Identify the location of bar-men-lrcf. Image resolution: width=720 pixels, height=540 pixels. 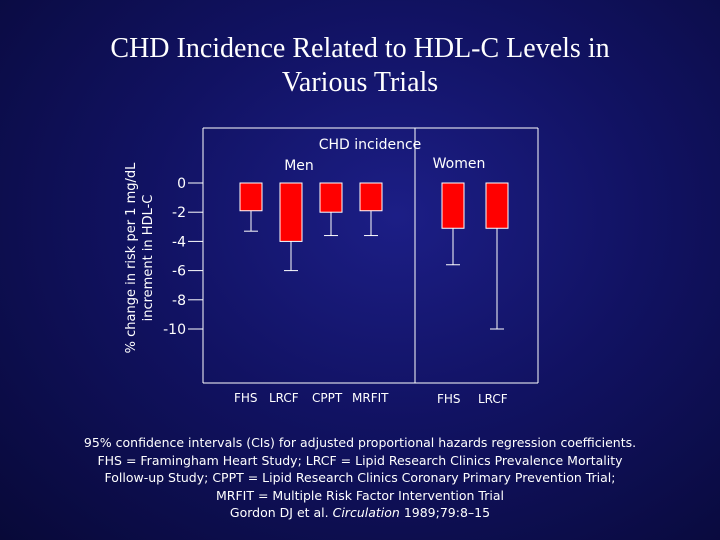
(291, 212).